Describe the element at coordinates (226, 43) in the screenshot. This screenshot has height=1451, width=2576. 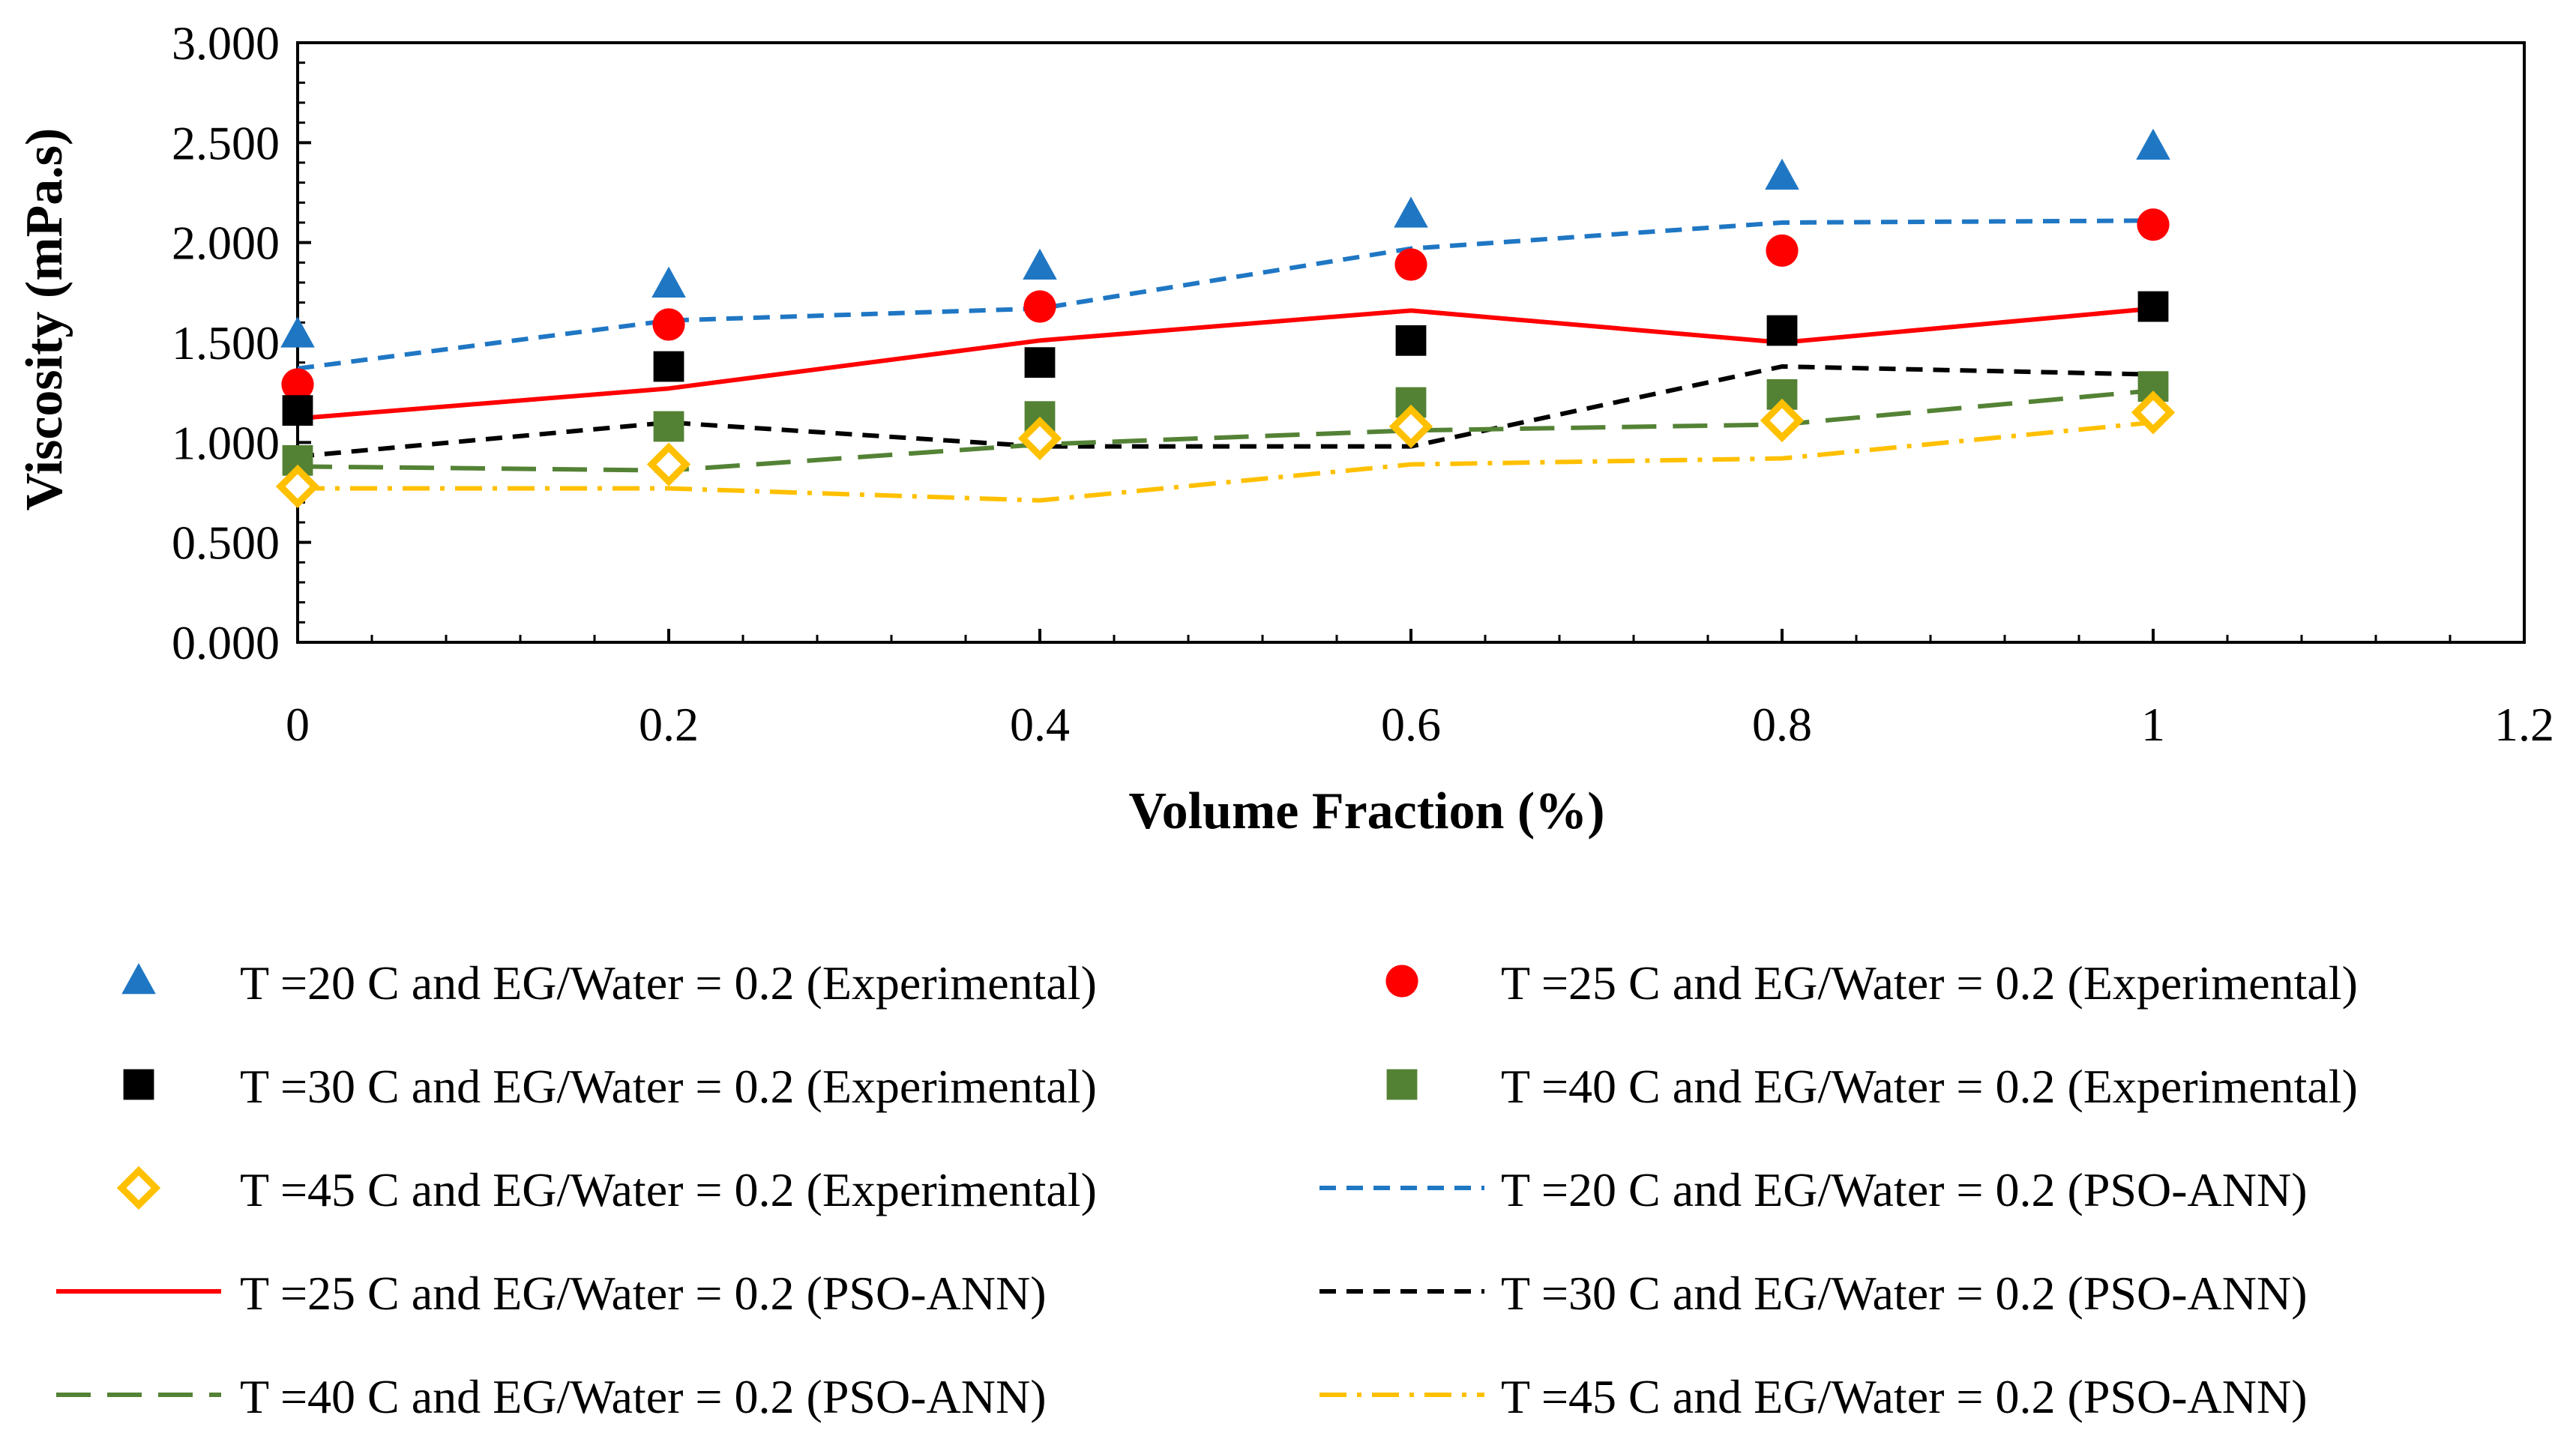
I see `y-tick-label: 3.000` at that location.